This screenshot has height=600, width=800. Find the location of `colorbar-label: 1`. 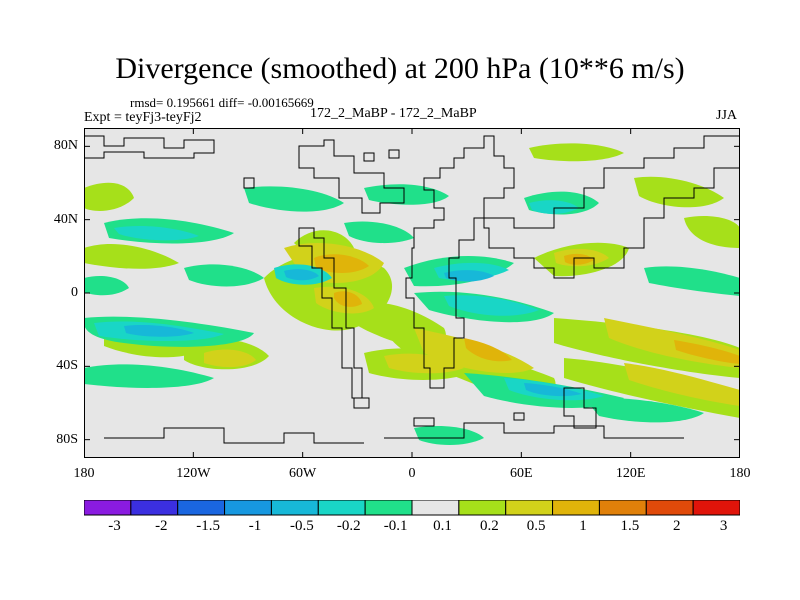

colorbar-label: 1 is located at coordinates (583, 526).